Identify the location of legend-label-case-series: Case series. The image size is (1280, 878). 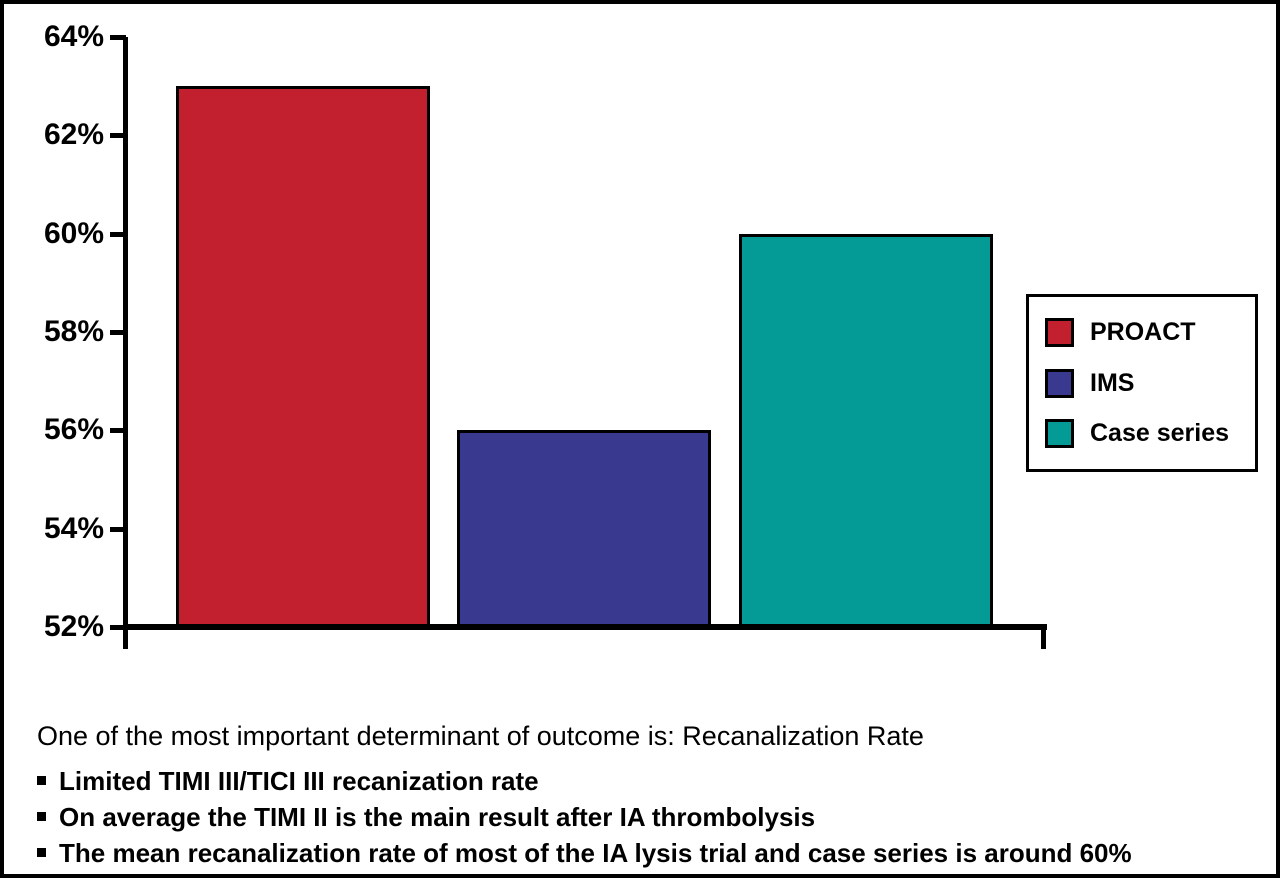
(1160, 432).